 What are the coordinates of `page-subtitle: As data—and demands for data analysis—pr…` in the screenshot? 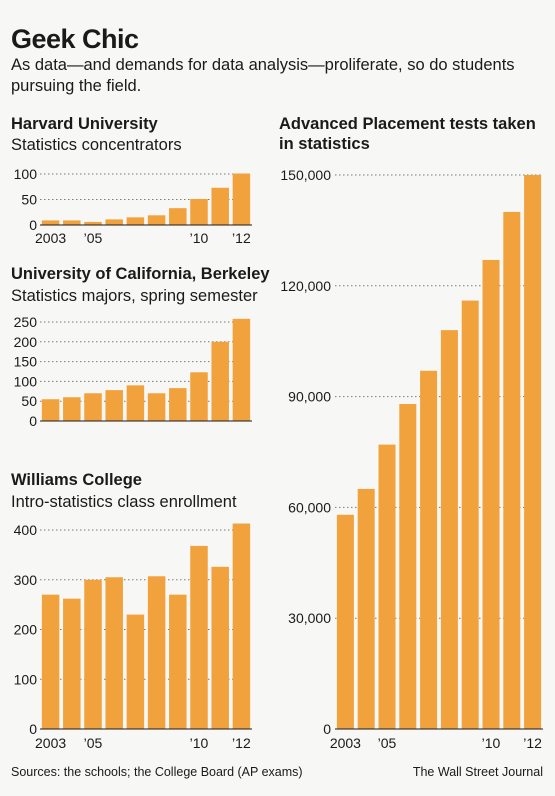 It's located at (263, 75).